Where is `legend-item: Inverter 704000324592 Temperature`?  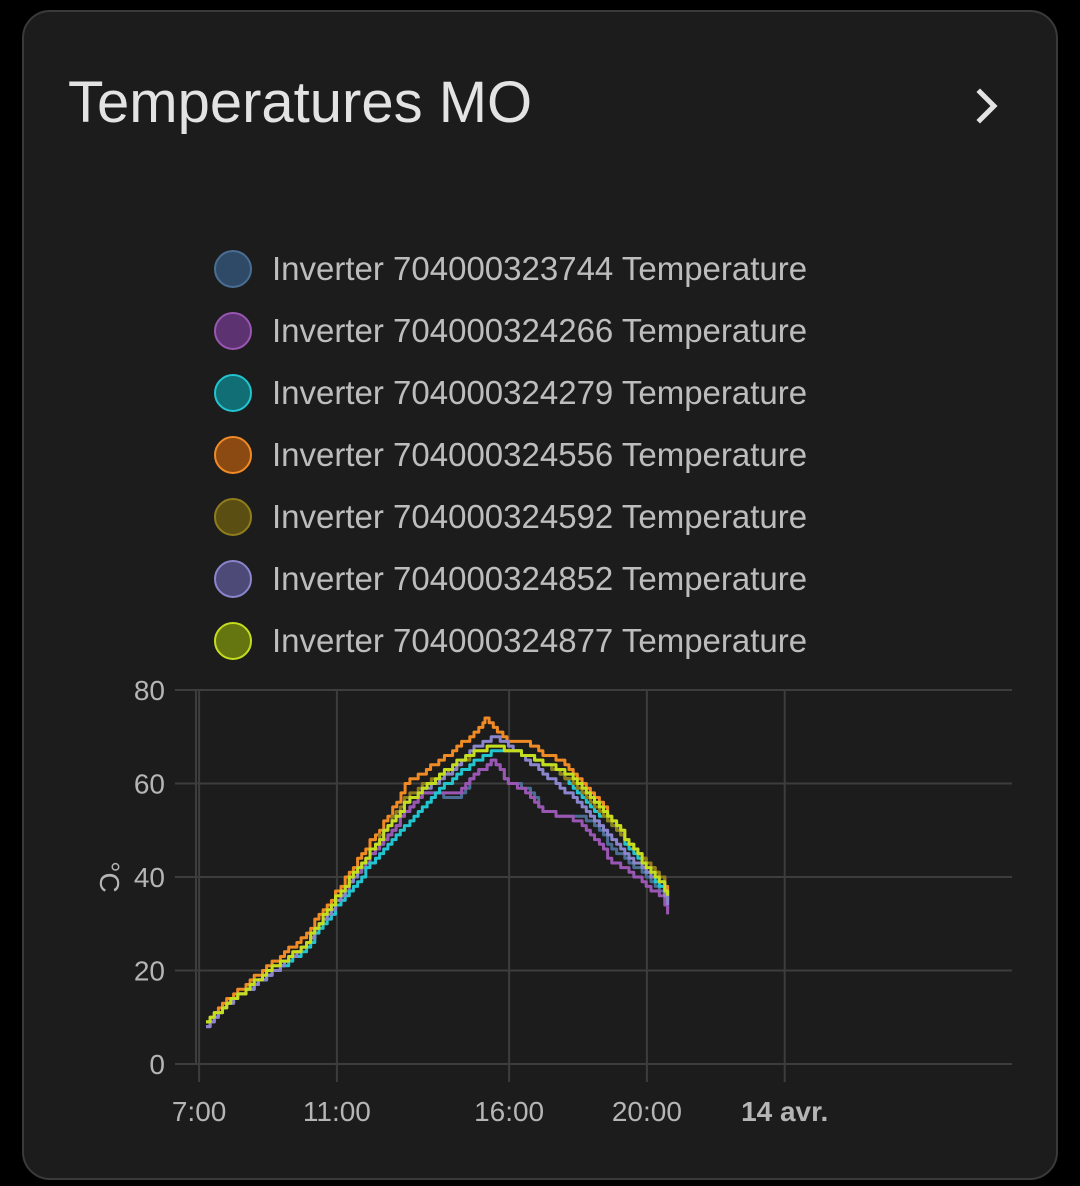 legend-item: Inverter 704000324592 Temperature is located at coordinates (510, 517).